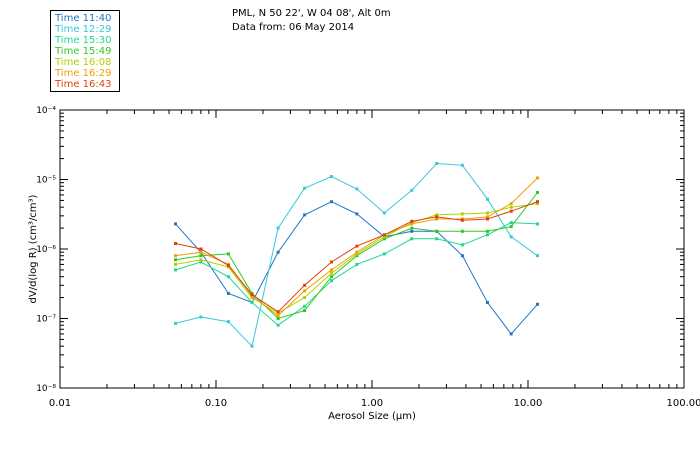 This screenshot has height=450, width=700. What do you see at coordinates (83, 18) in the screenshot?
I see `legend-item-1143: Time 11:40` at bounding box center [83, 18].